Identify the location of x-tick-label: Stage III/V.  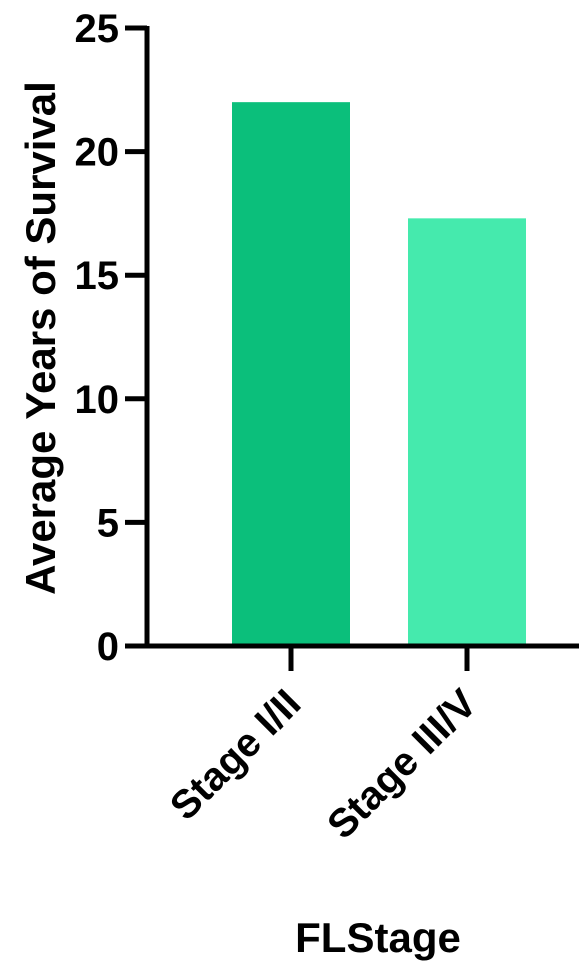
(402, 764).